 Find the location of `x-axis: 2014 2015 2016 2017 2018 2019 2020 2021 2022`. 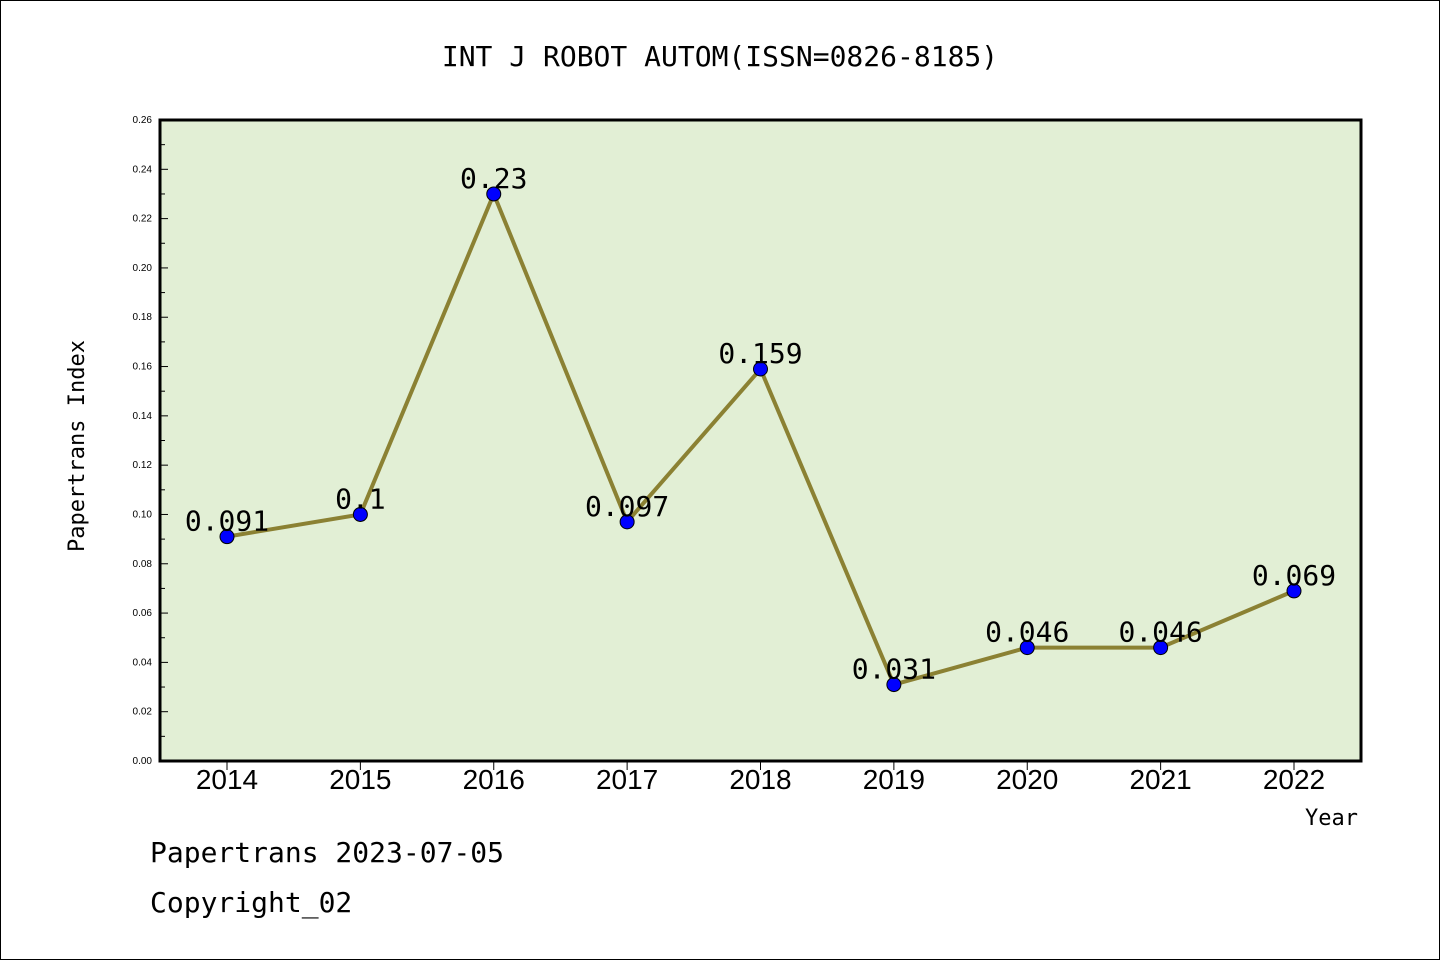

x-axis: 2014 2015 2016 2017 2018 2019 2020 2021 2022 is located at coordinates (760, 778).